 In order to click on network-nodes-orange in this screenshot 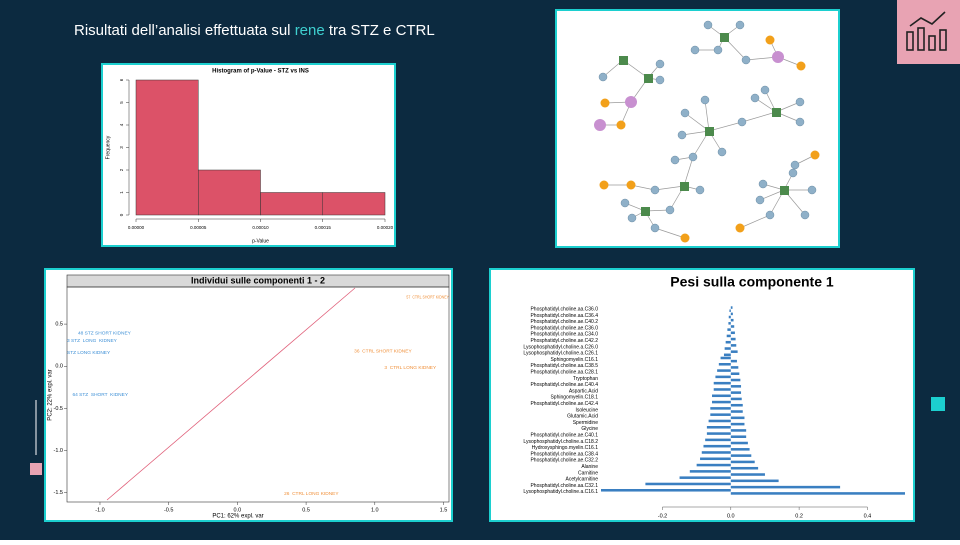, I will do `click(709, 139)`.